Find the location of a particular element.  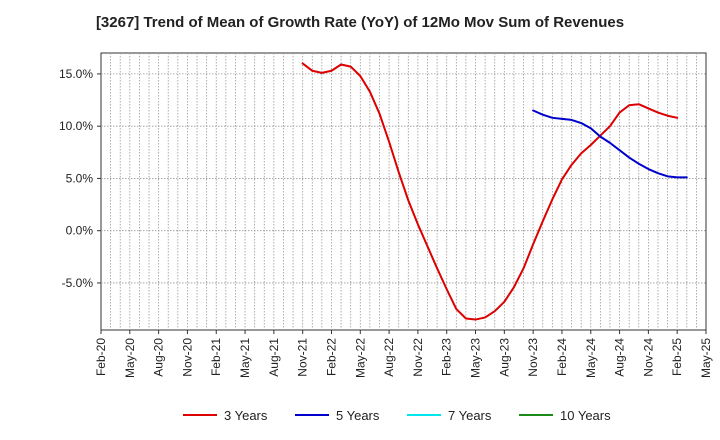

x-tick-label: May-24 is located at coordinates (591, 358).